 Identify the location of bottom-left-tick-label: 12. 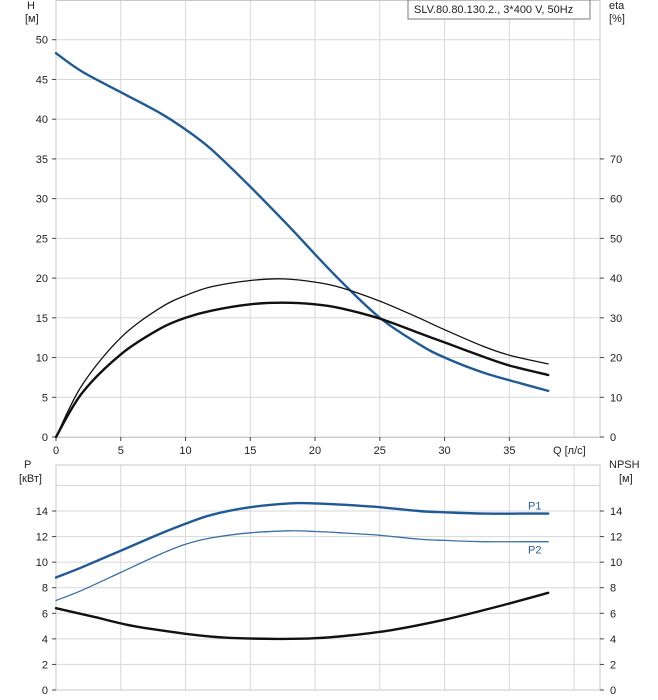
(42, 538).